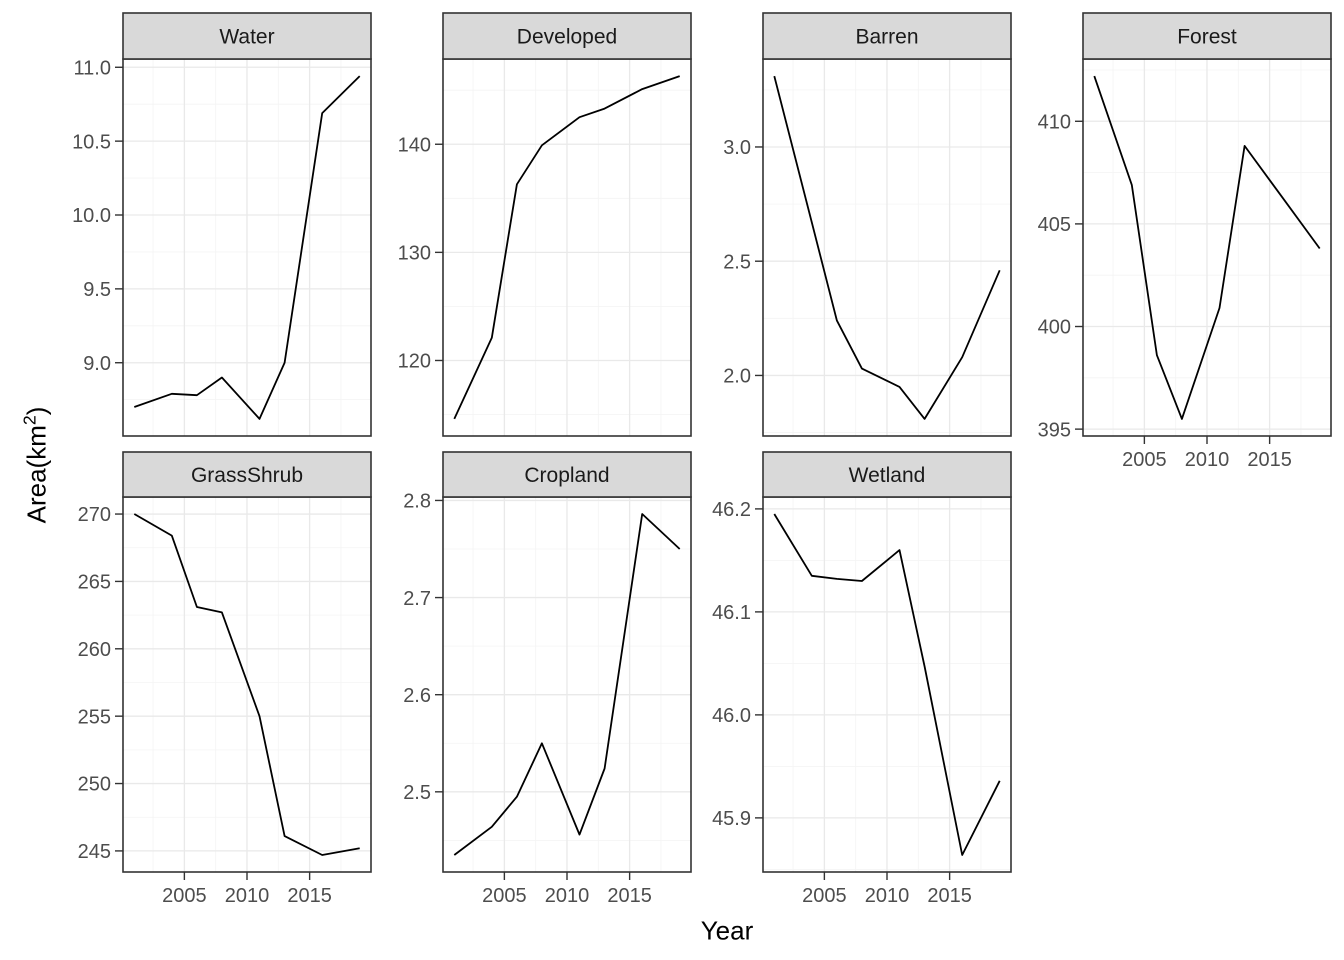 The image size is (1344, 960). What do you see at coordinates (731, 819) in the screenshot?
I see `y-tick-label: 45.9` at bounding box center [731, 819].